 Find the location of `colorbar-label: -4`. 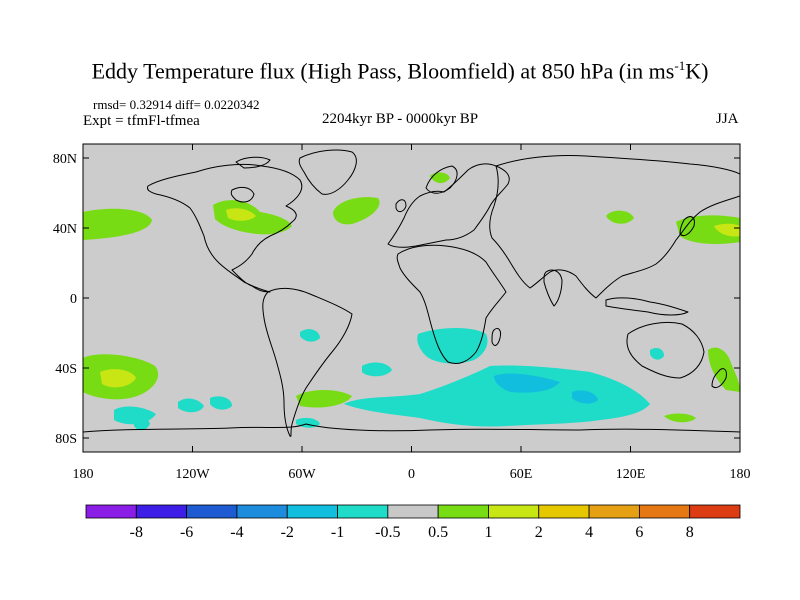

colorbar-label: -4 is located at coordinates (236, 532).